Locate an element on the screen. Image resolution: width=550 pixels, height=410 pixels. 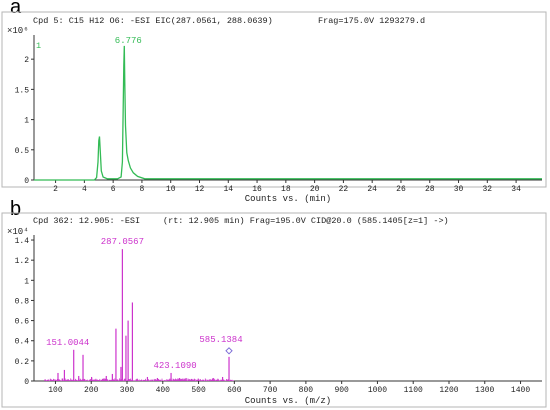
y-tick-label: 0.8 is located at coordinates (22, 301).